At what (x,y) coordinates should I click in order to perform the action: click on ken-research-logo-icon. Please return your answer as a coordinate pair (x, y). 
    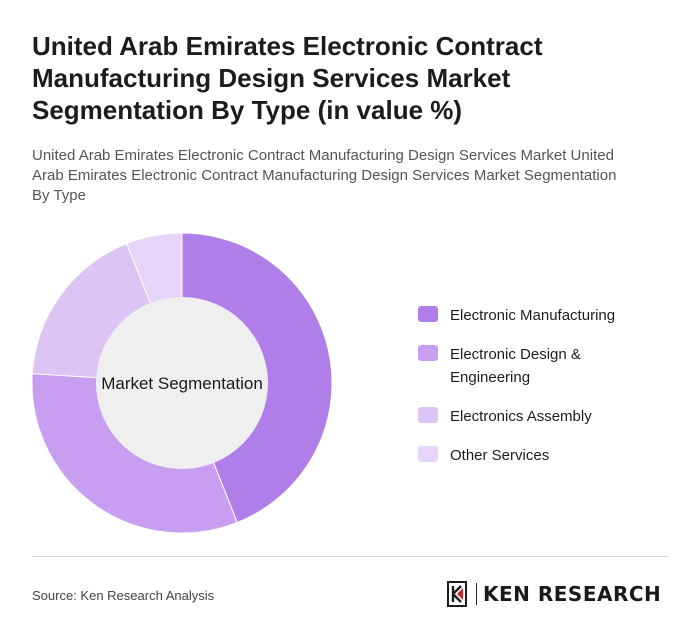
    Looking at the image, I should click on (457, 594).